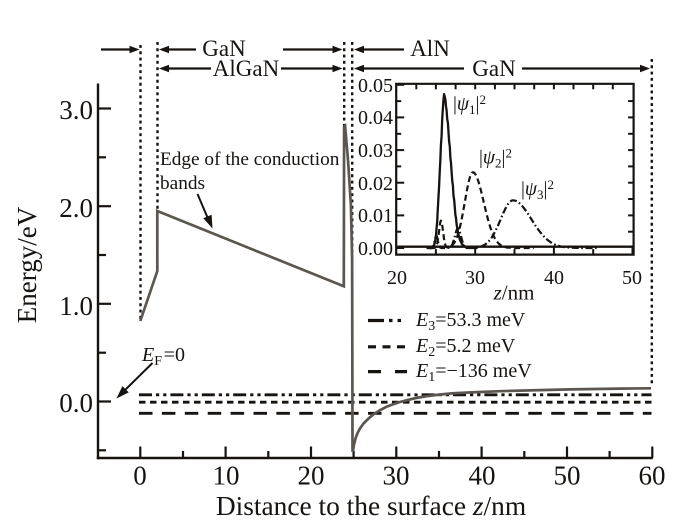 This screenshot has width=700, height=522. I want to click on svg-text: 0.02, so click(375, 184).